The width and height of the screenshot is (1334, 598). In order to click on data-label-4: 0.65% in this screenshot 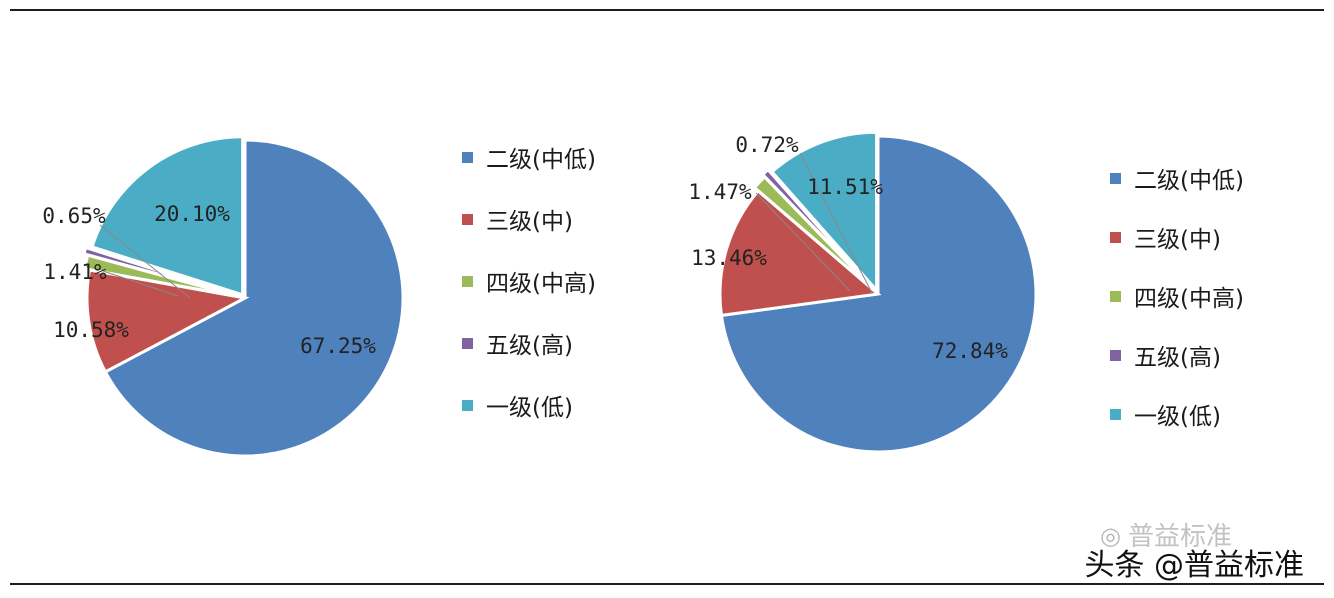, I will do `click(74, 216)`.